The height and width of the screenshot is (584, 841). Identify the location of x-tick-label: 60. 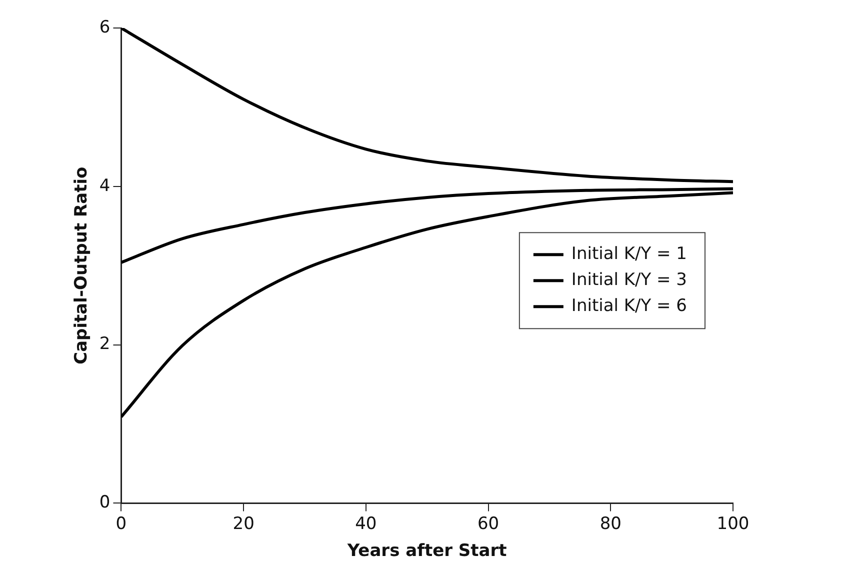
(488, 524).